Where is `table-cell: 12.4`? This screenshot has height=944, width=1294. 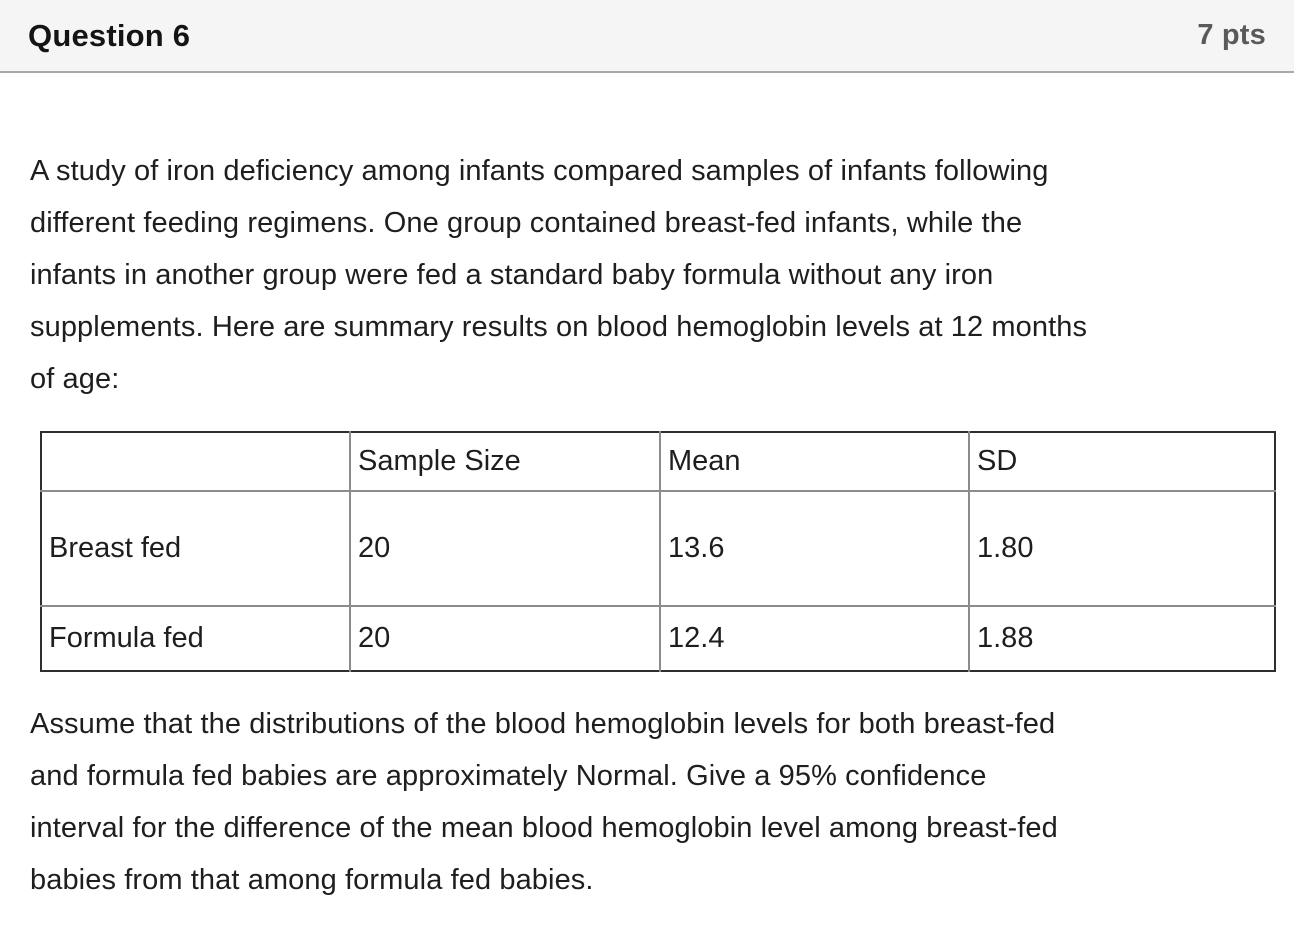
table-cell: 12.4 is located at coordinates (814, 638).